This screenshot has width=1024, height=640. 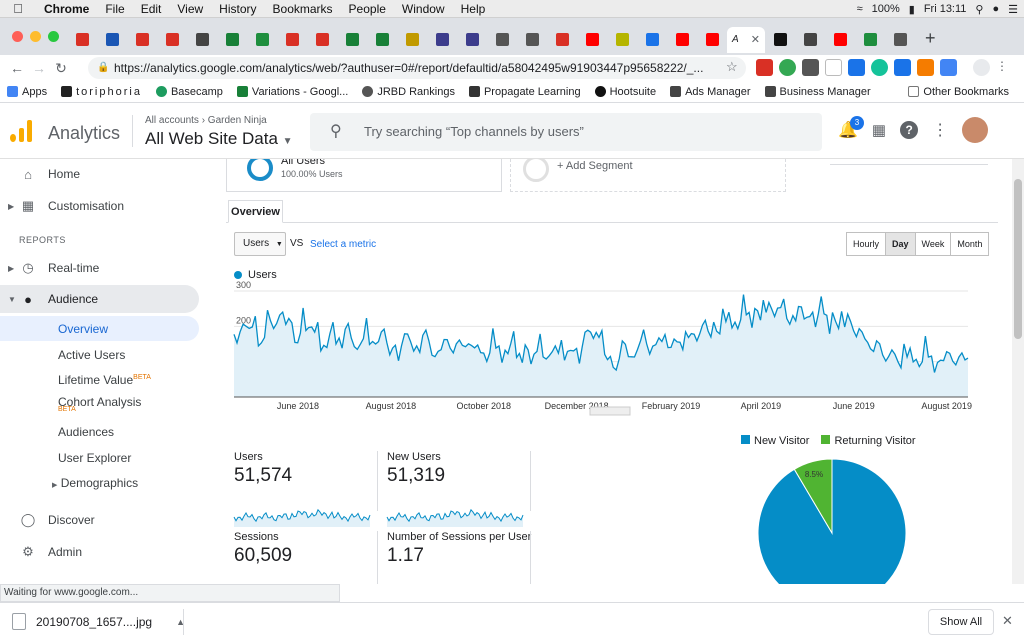 I want to click on bookmark-ads-manager: Ads Manager, so click(x=710, y=92).